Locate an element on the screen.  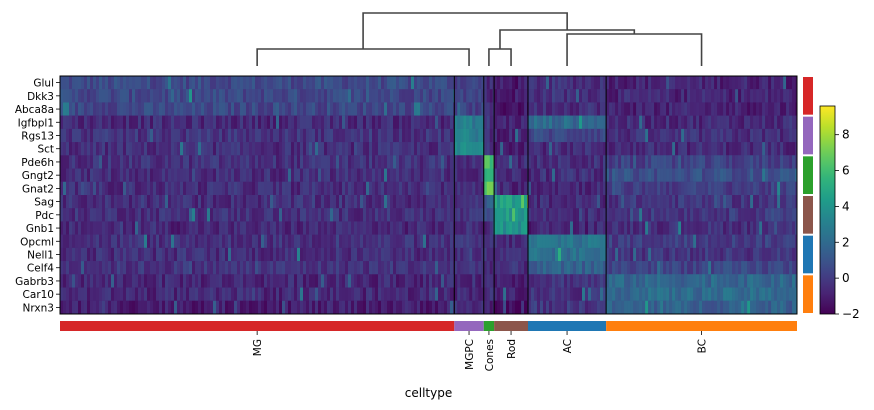
gene-label: Pdc is located at coordinates (44, 216).